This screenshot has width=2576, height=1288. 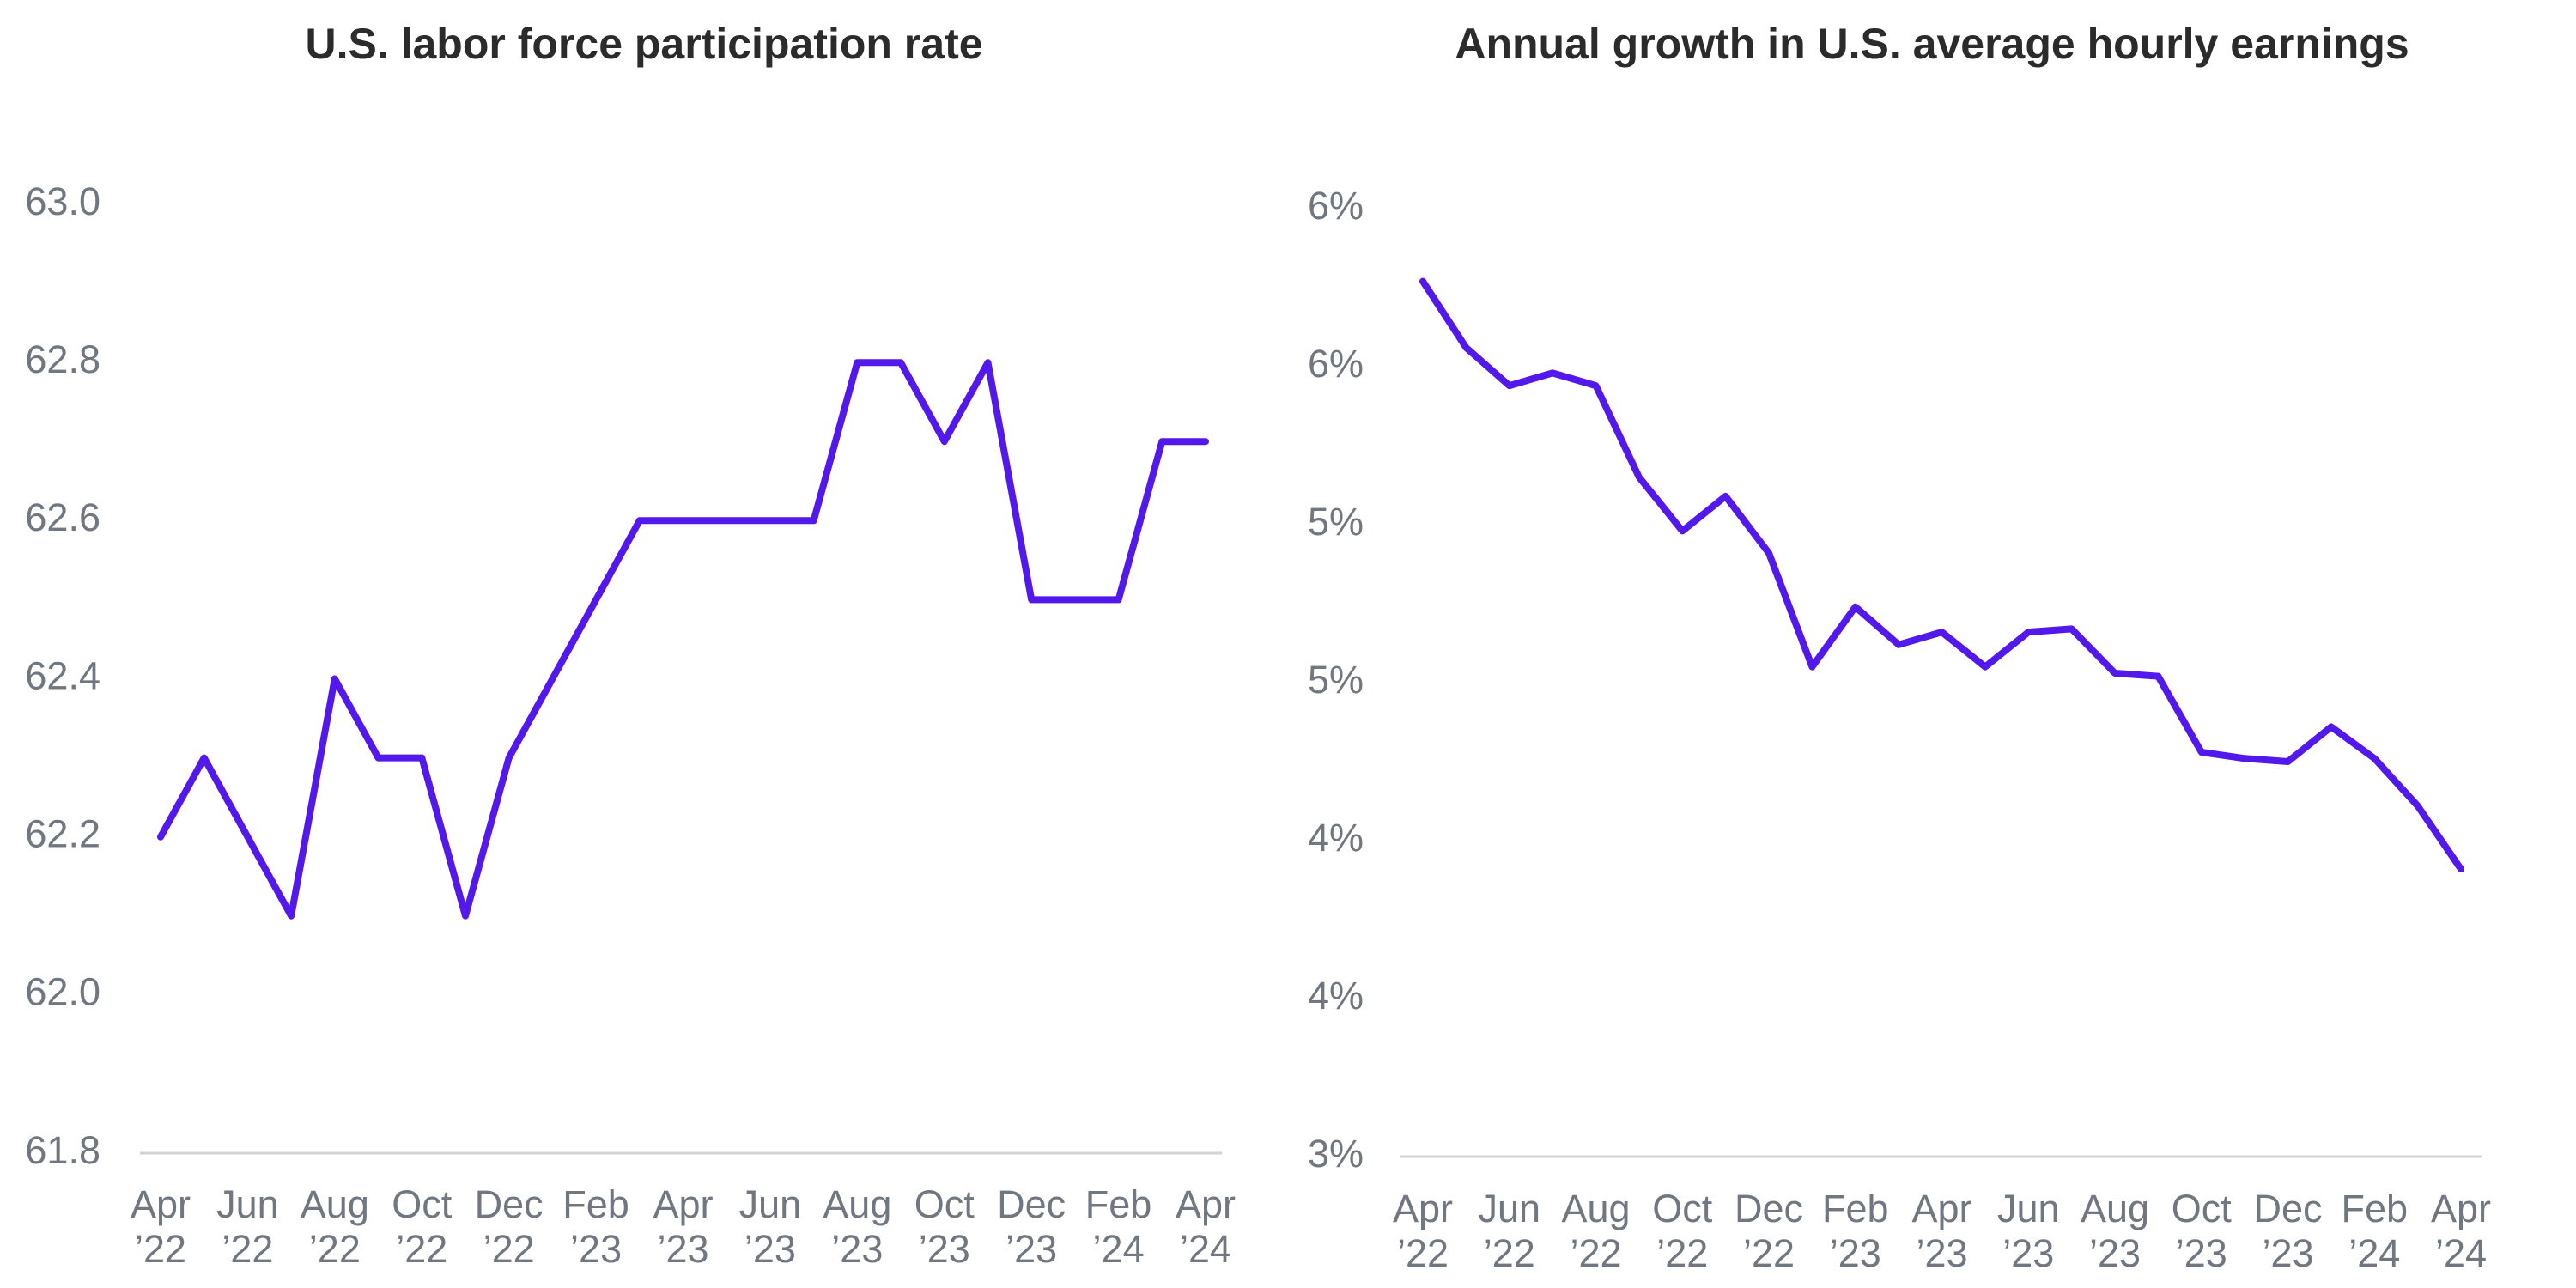 I want to click on y-tick-label: 3%, so click(x=1336, y=1154).